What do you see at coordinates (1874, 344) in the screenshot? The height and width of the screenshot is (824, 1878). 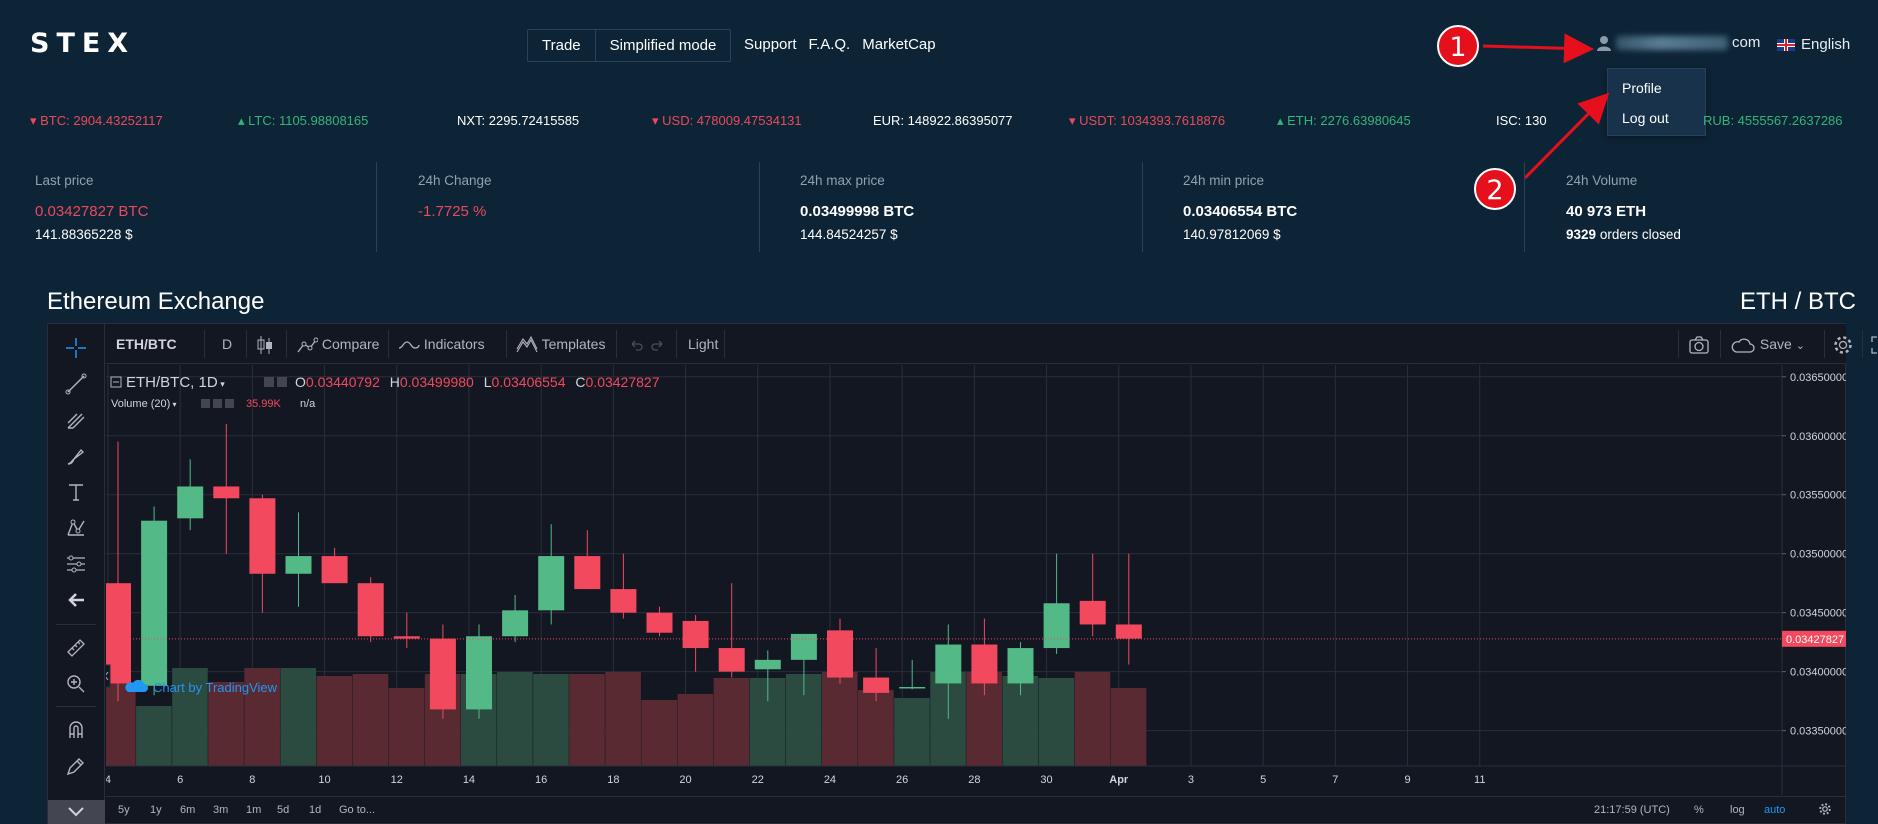 I see `fullscreen-button` at bounding box center [1874, 344].